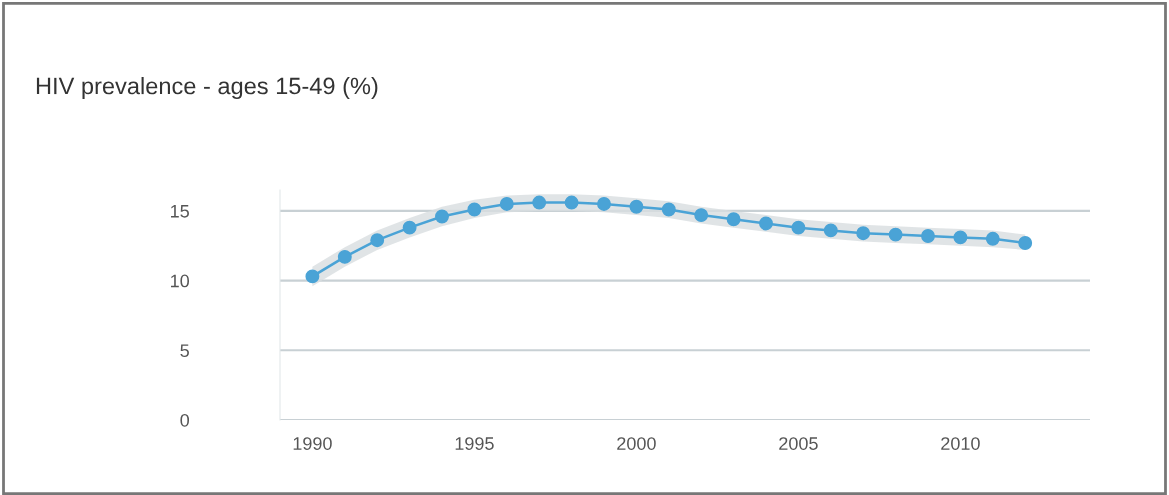  Describe the element at coordinates (207, 88) in the screenshot. I see `chart-title: HIV prevalence - ages 15-49 (%)` at that location.